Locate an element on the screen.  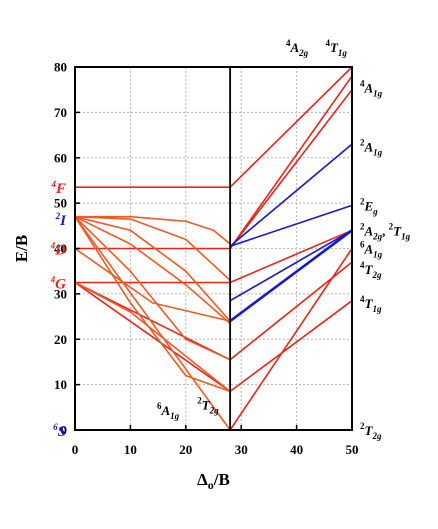
left-term-label: 6S is located at coordinates (59, 431).